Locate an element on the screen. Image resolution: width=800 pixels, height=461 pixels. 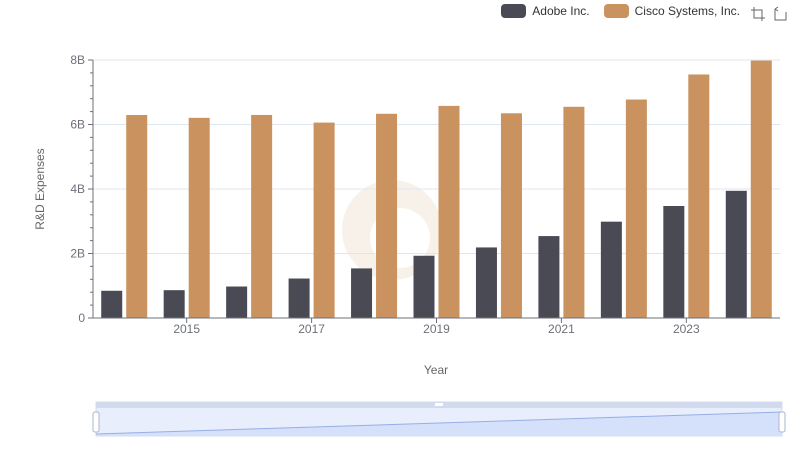
x-tick-label: 2019 is located at coordinates (436, 329).